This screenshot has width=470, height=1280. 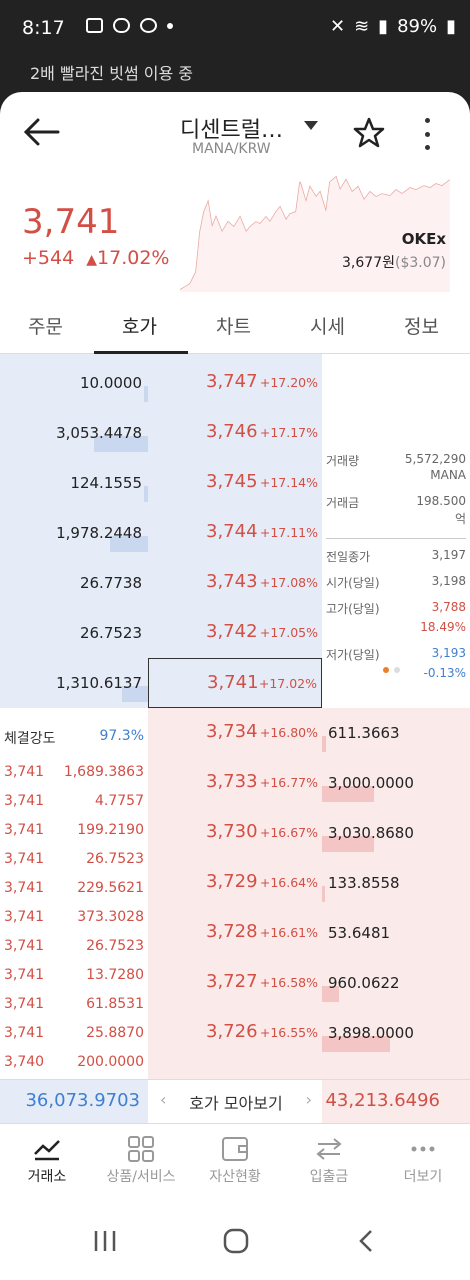 What do you see at coordinates (288, 932) in the screenshot?
I see `bid-pct: +16.61%` at bounding box center [288, 932].